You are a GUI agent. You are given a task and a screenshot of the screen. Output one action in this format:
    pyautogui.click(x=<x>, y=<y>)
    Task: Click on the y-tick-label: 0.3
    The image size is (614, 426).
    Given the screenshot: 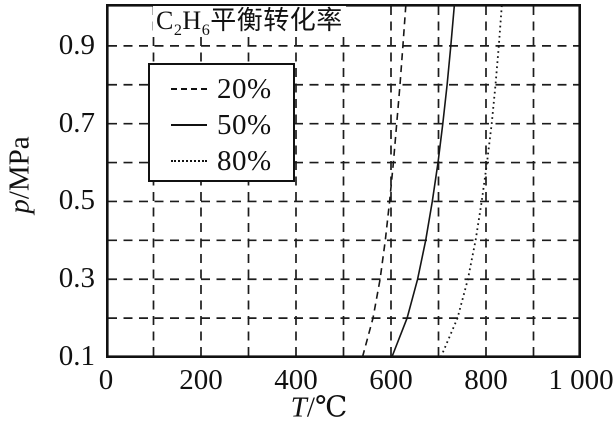 What is the action you would take?
    pyautogui.click(x=76, y=278)
    